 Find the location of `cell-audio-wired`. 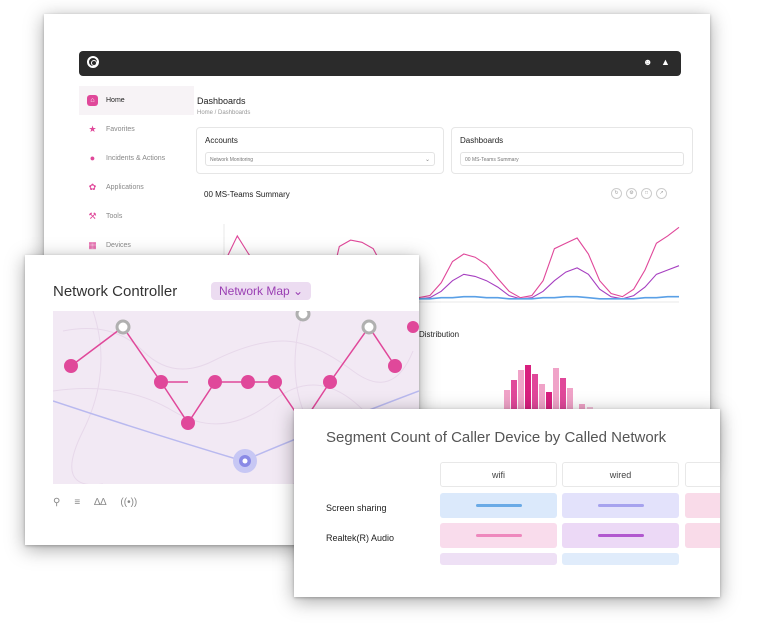

cell-audio-wired is located at coordinates (620, 535).